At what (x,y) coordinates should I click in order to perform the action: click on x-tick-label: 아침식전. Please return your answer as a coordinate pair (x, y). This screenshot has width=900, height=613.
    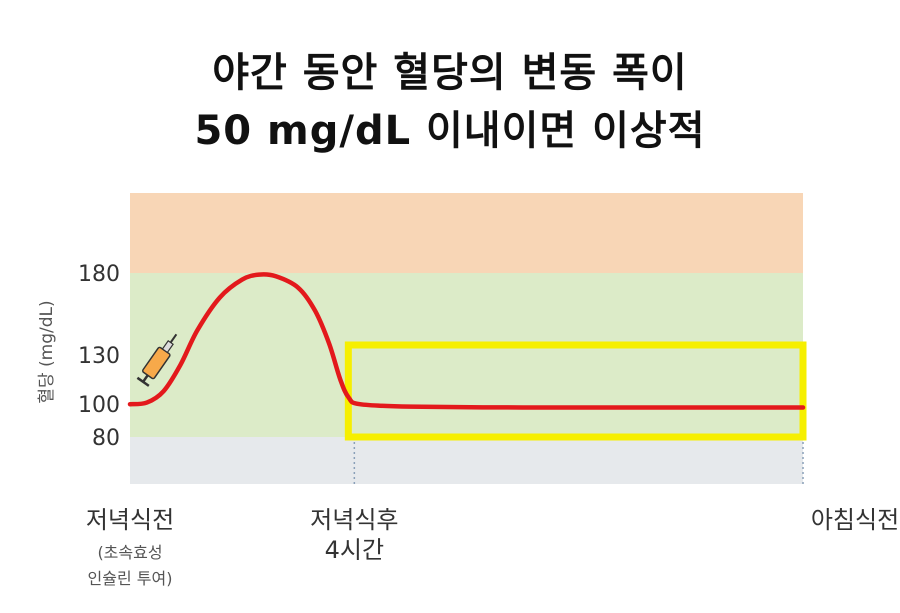
    Looking at the image, I should click on (855, 520).